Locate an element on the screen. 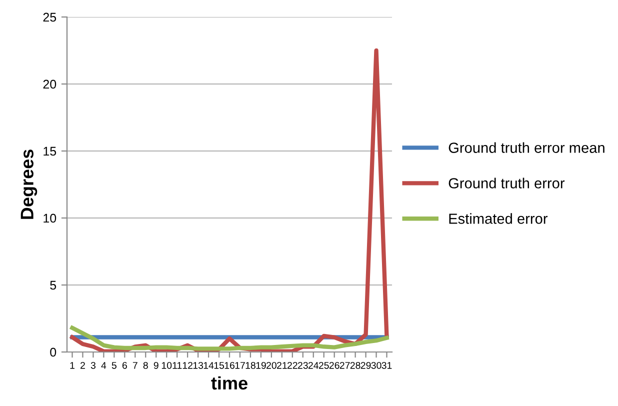 The image size is (618, 406). y-tick-label: 15 is located at coordinates (50, 151).